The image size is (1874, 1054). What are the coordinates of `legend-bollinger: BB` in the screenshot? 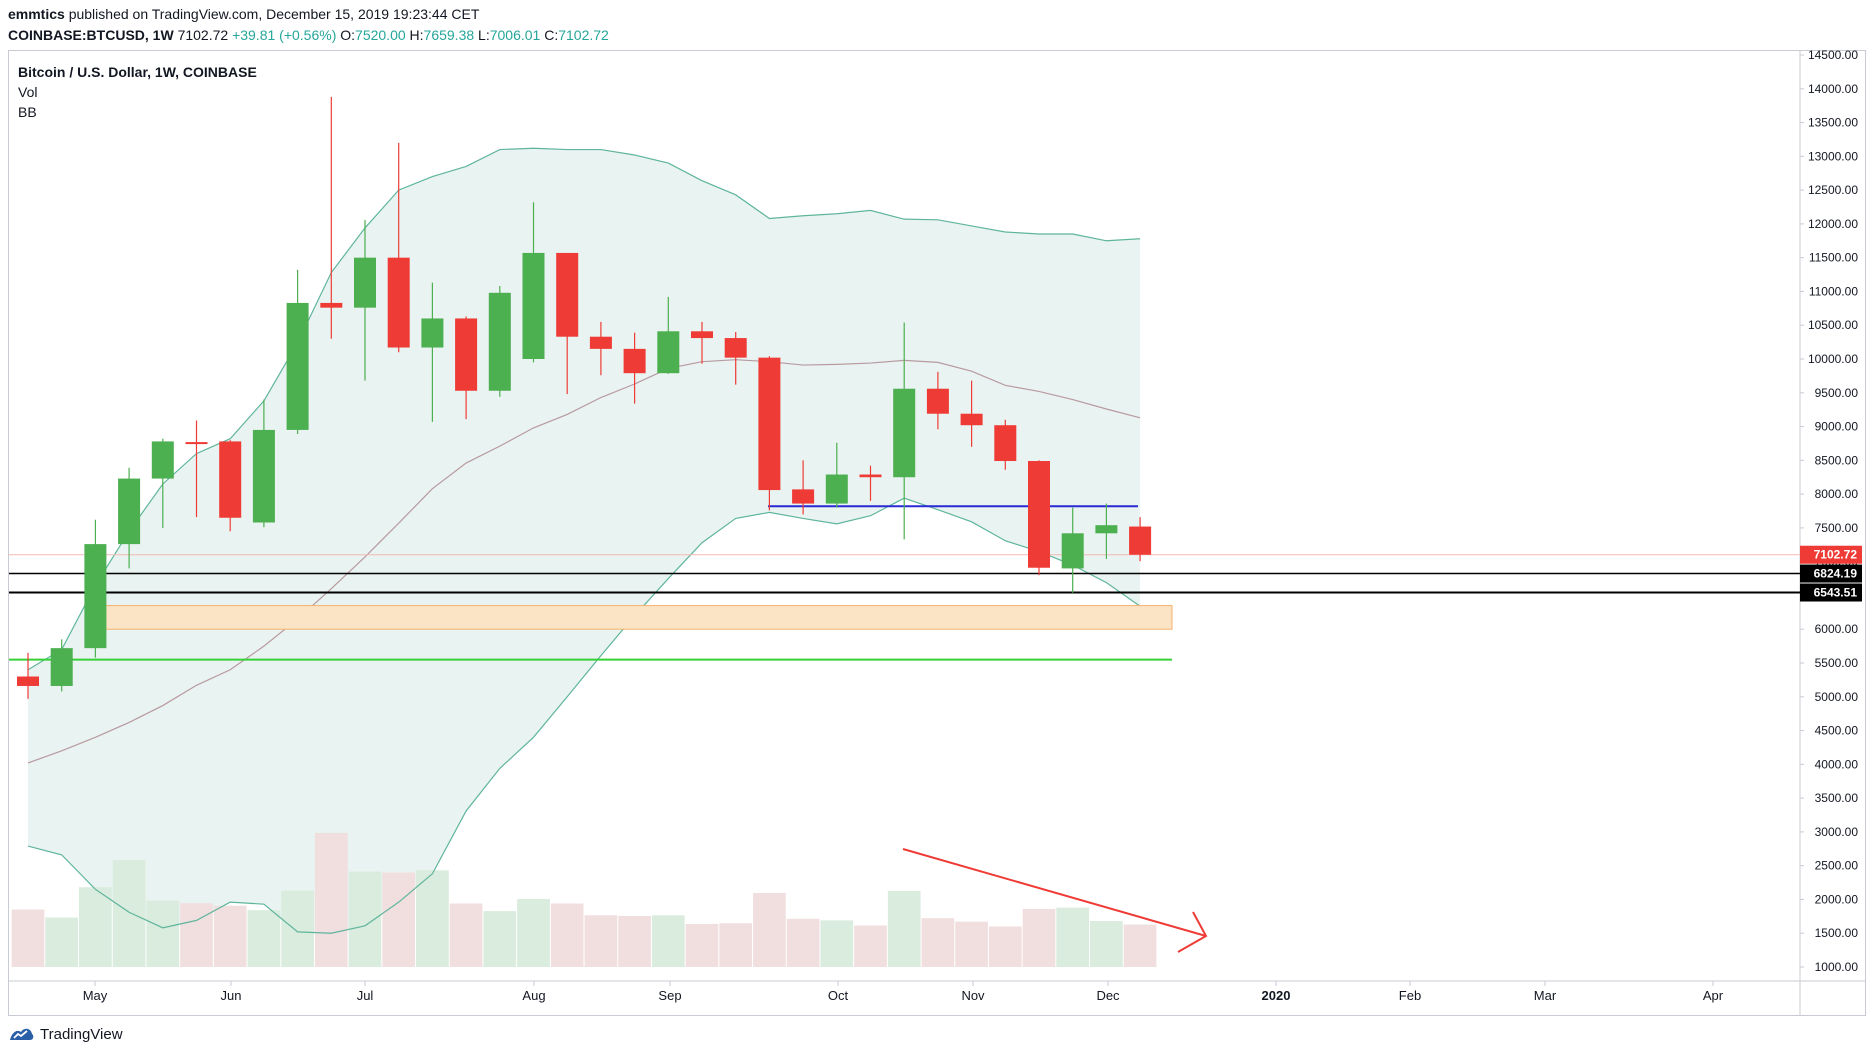 It's located at (27, 112).